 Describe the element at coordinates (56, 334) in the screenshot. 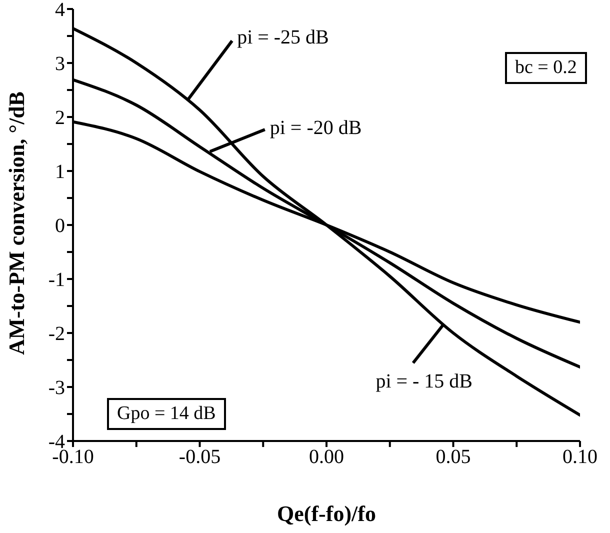

I see `y-tick-label: -2` at that location.